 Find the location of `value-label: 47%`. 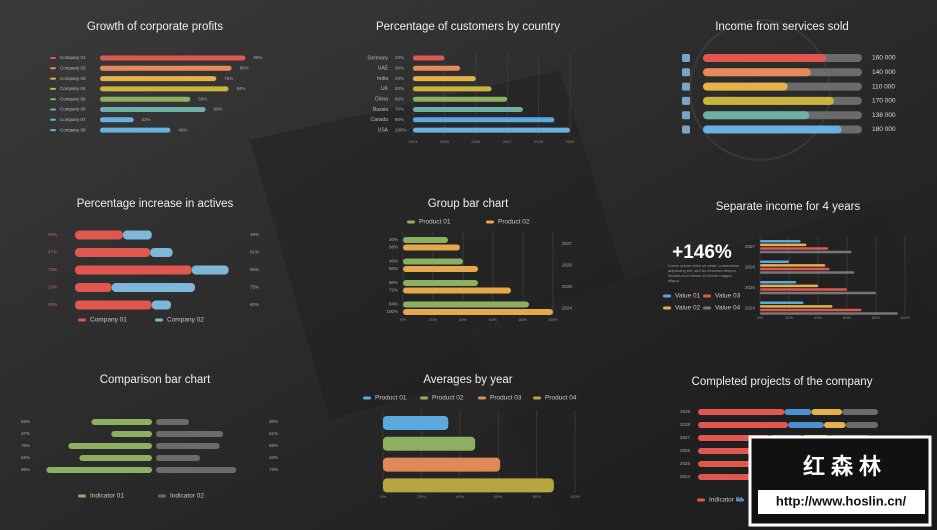

value-label: 47% is located at coordinates (52, 252).